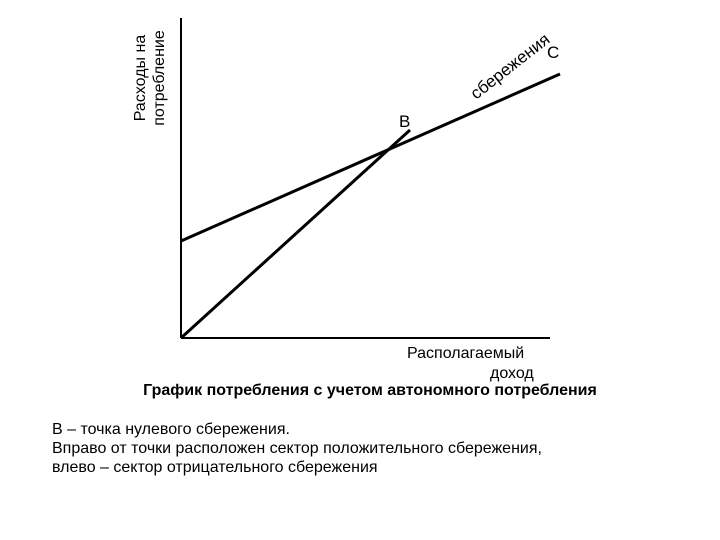 Image resolution: width=720 pixels, height=540 pixels. What do you see at coordinates (140, 78) in the screenshot?
I see `y-axis-label-line1: Расходы на` at bounding box center [140, 78].